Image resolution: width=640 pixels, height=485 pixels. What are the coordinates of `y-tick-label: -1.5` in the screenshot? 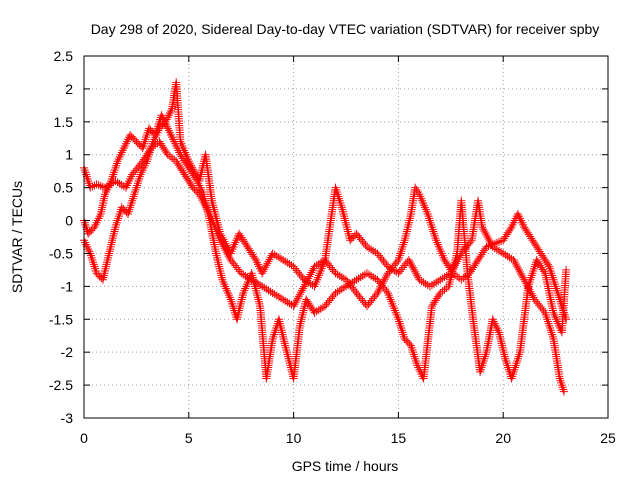 It's located at (61, 319).